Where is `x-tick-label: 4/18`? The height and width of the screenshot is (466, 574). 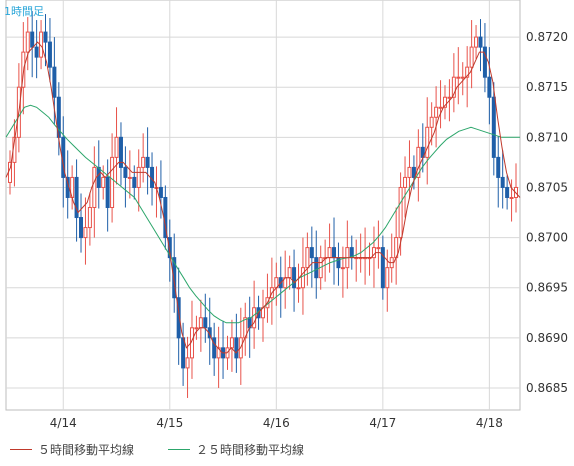 x-tick-label: 4/18 is located at coordinates (489, 423).